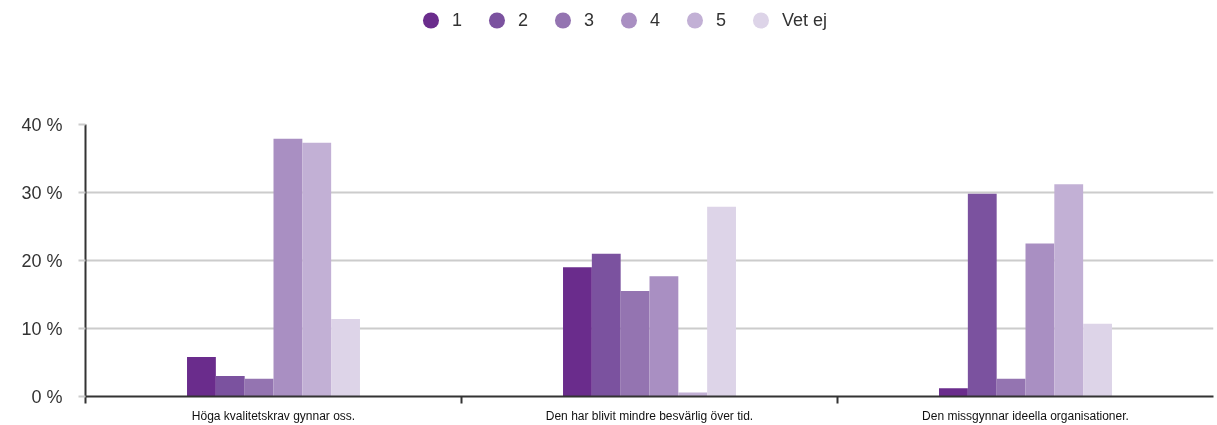 The image size is (1217, 425). What do you see at coordinates (721, 20) in the screenshot?
I see `legend-label: 5` at bounding box center [721, 20].